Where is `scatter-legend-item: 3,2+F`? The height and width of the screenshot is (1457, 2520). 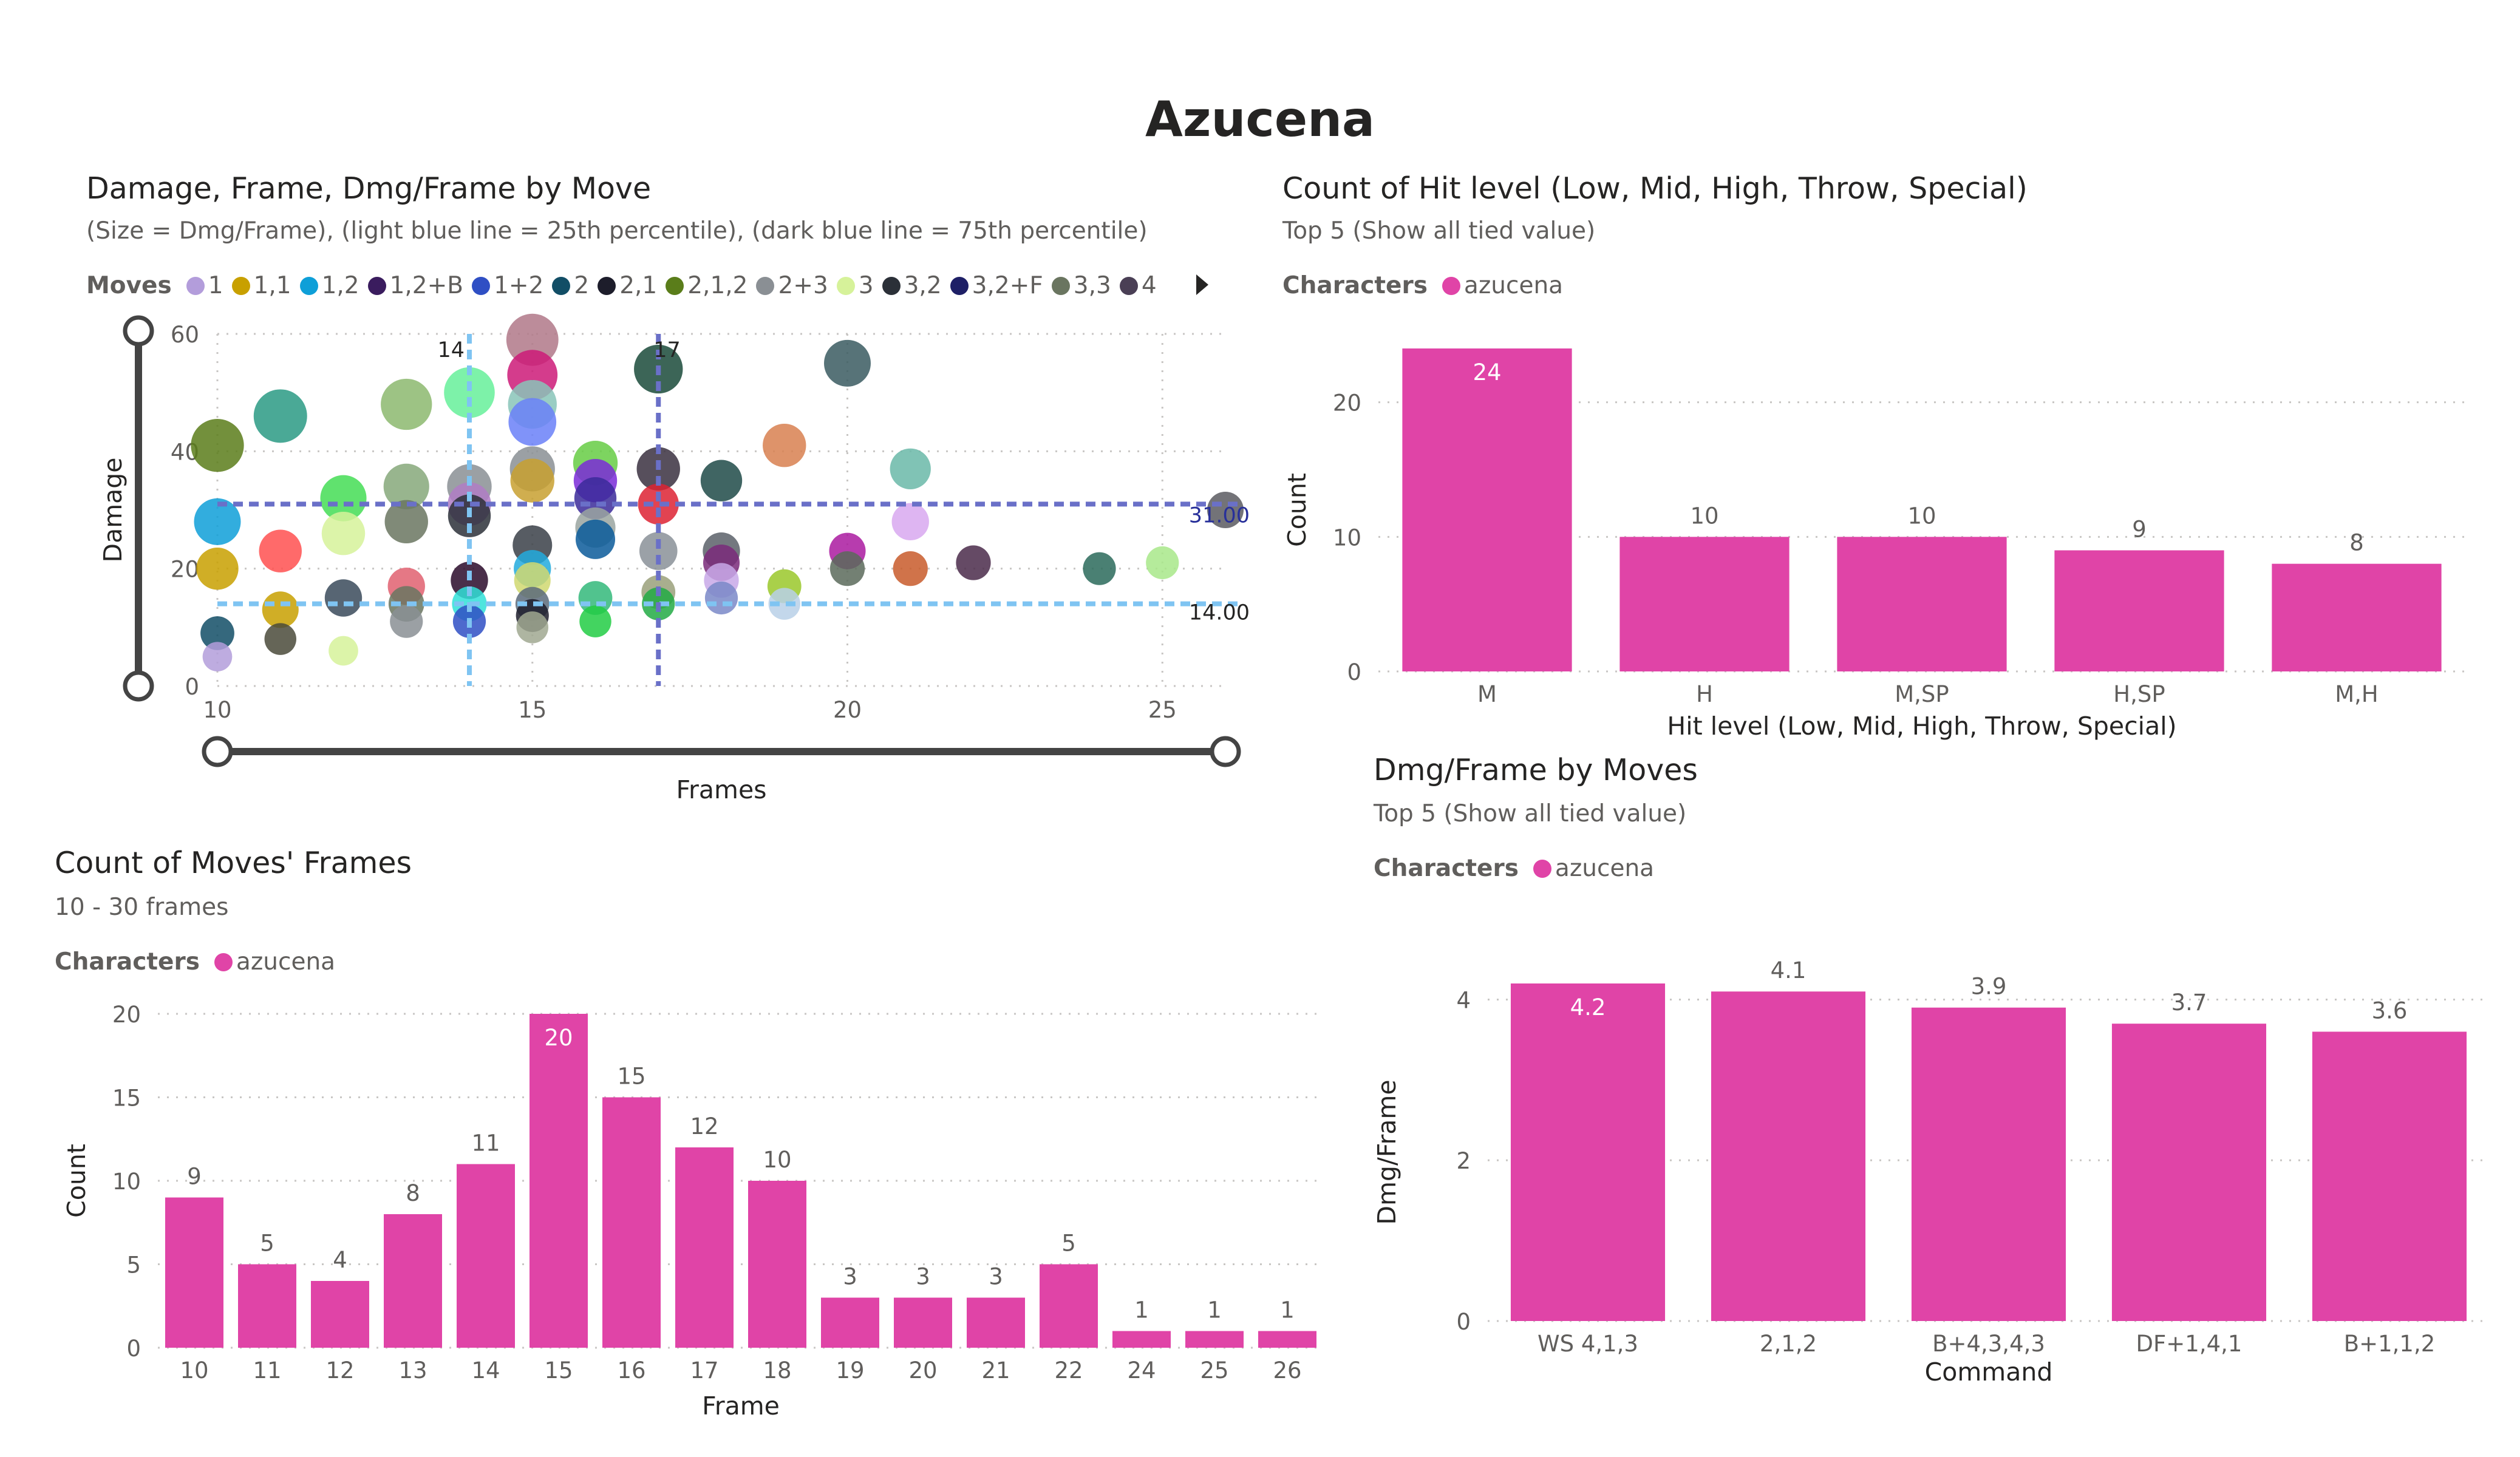
scatter-legend-item: 3,2+F is located at coordinates (996, 285).